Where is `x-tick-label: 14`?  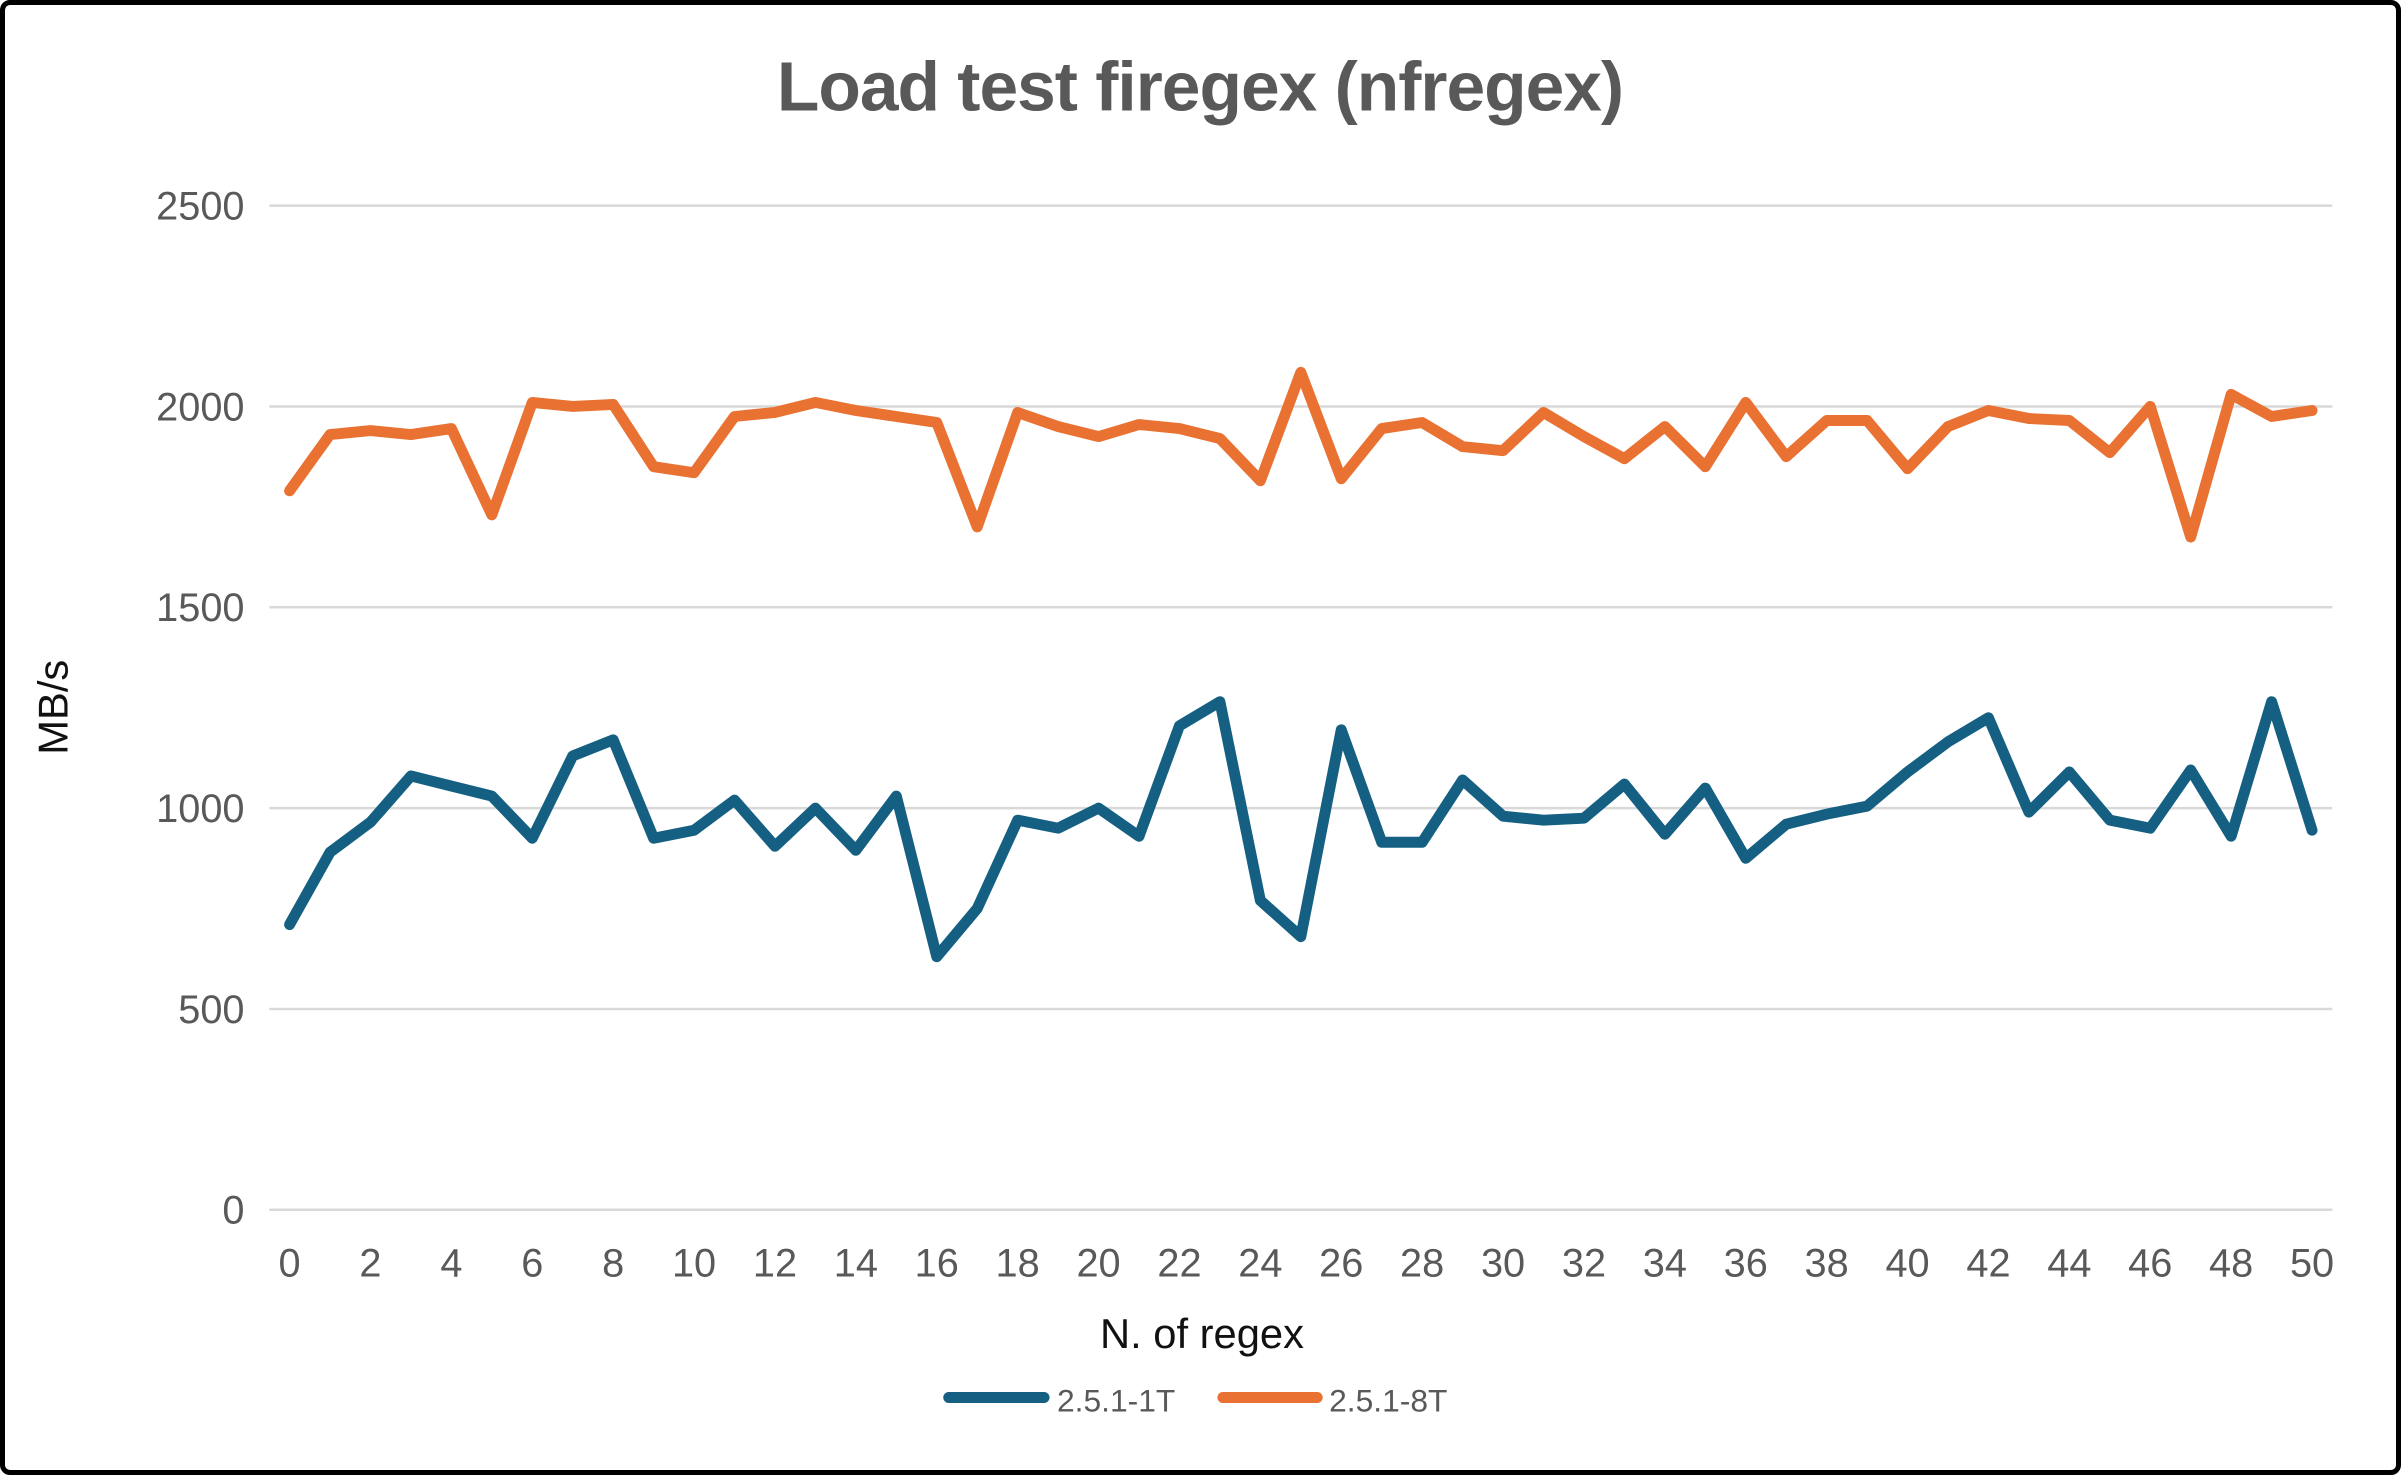
x-tick-label: 14 is located at coordinates (856, 1263).